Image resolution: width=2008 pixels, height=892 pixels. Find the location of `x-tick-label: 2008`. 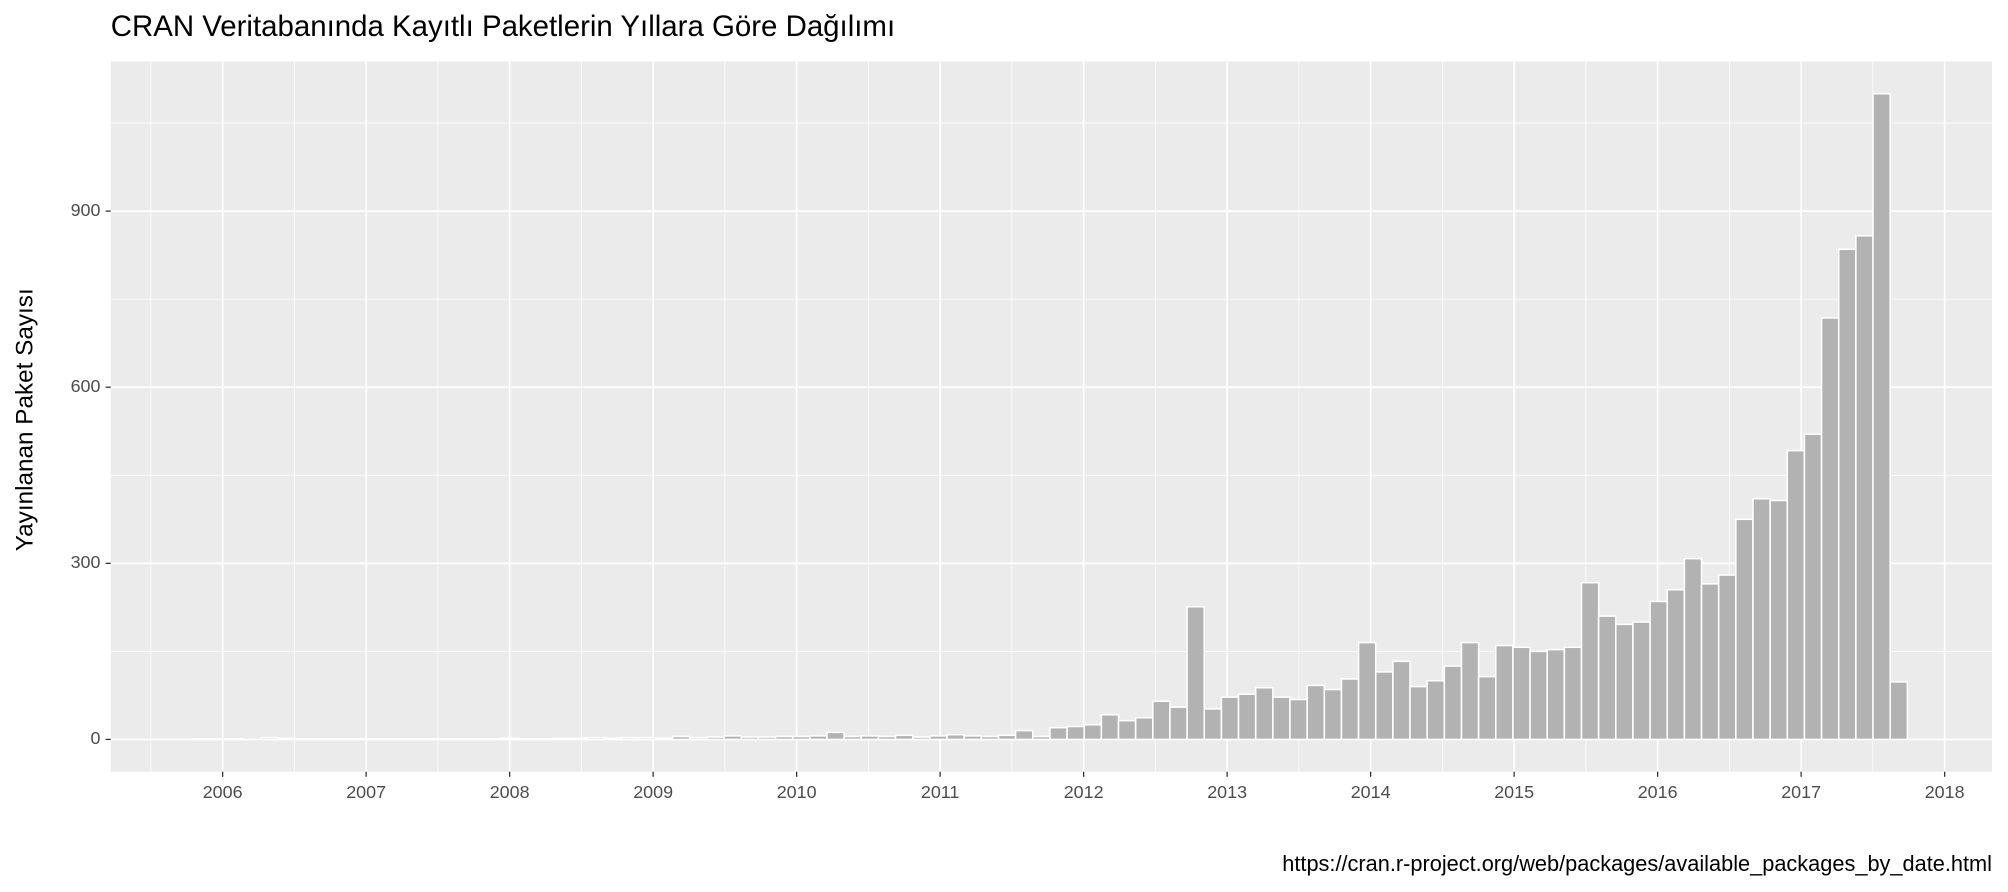

x-tick-label: 2008 is located at coordinates (510, 792).